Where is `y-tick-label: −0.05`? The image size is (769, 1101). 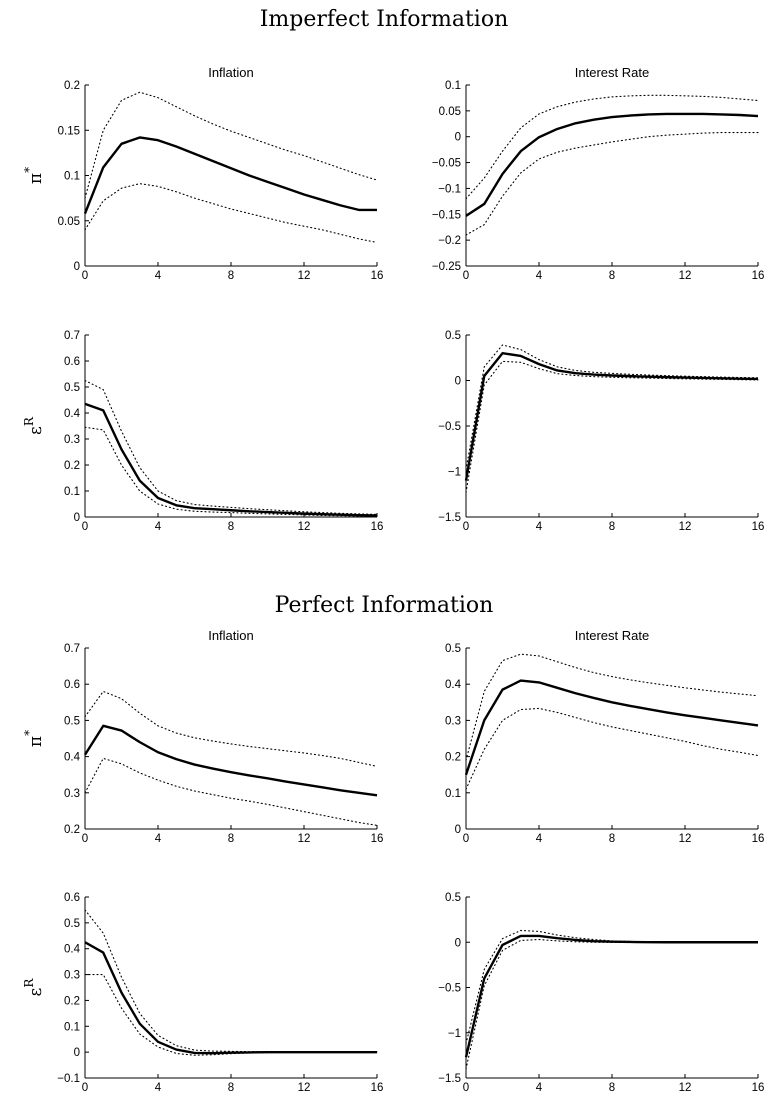
y-tick-label: −0.05 is located at coordinates (446, 164).